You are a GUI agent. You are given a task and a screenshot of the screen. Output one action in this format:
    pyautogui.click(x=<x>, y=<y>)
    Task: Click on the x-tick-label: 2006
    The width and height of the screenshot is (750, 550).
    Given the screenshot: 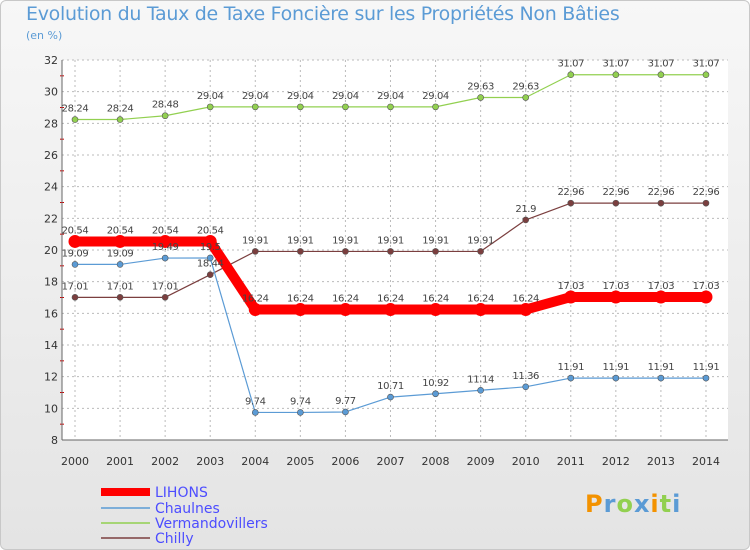 What is the action you would take?
    pyautogui.click(x=345, y=461)
    